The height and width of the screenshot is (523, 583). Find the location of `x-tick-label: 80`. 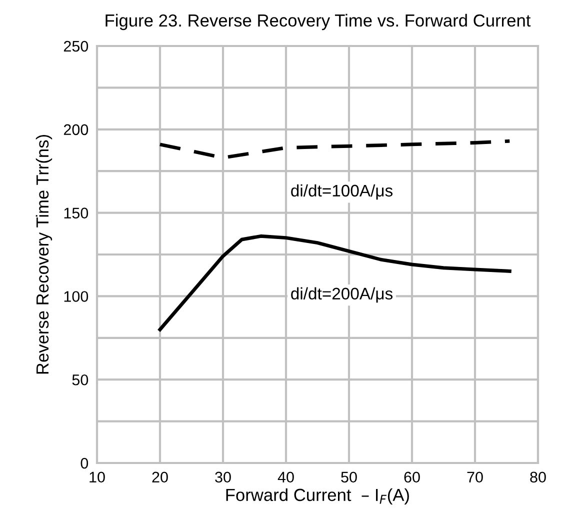

x-tick-label: 80 is located at coordinates (538, 477).